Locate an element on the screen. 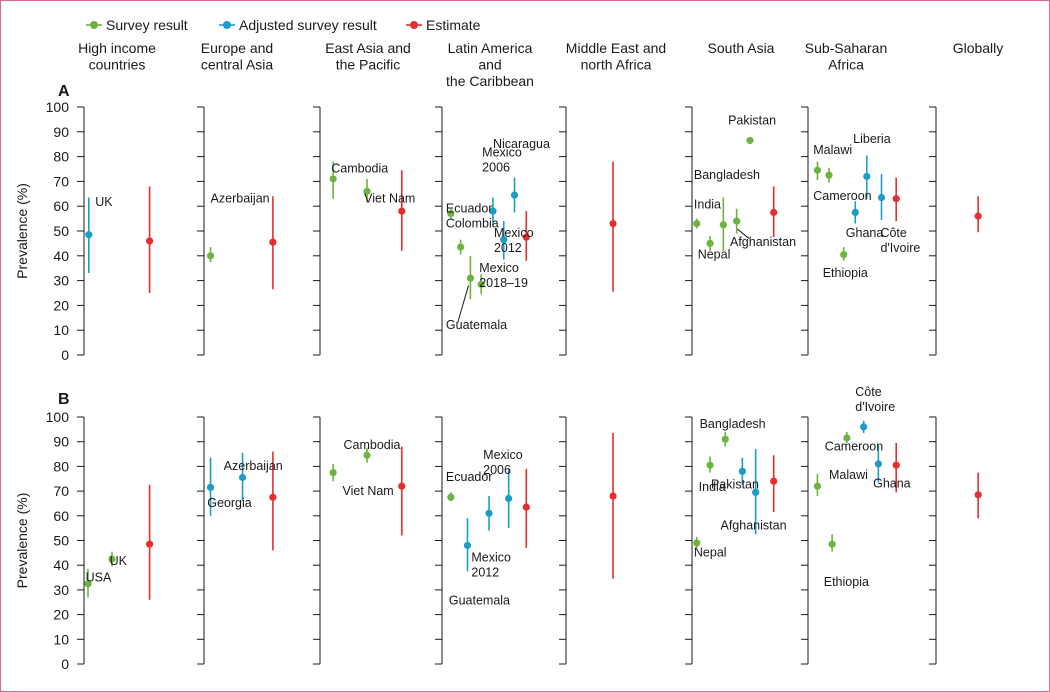 The image size is (1050, 692). y-tick-label-100: 100 is located at coordinates (58, 107).